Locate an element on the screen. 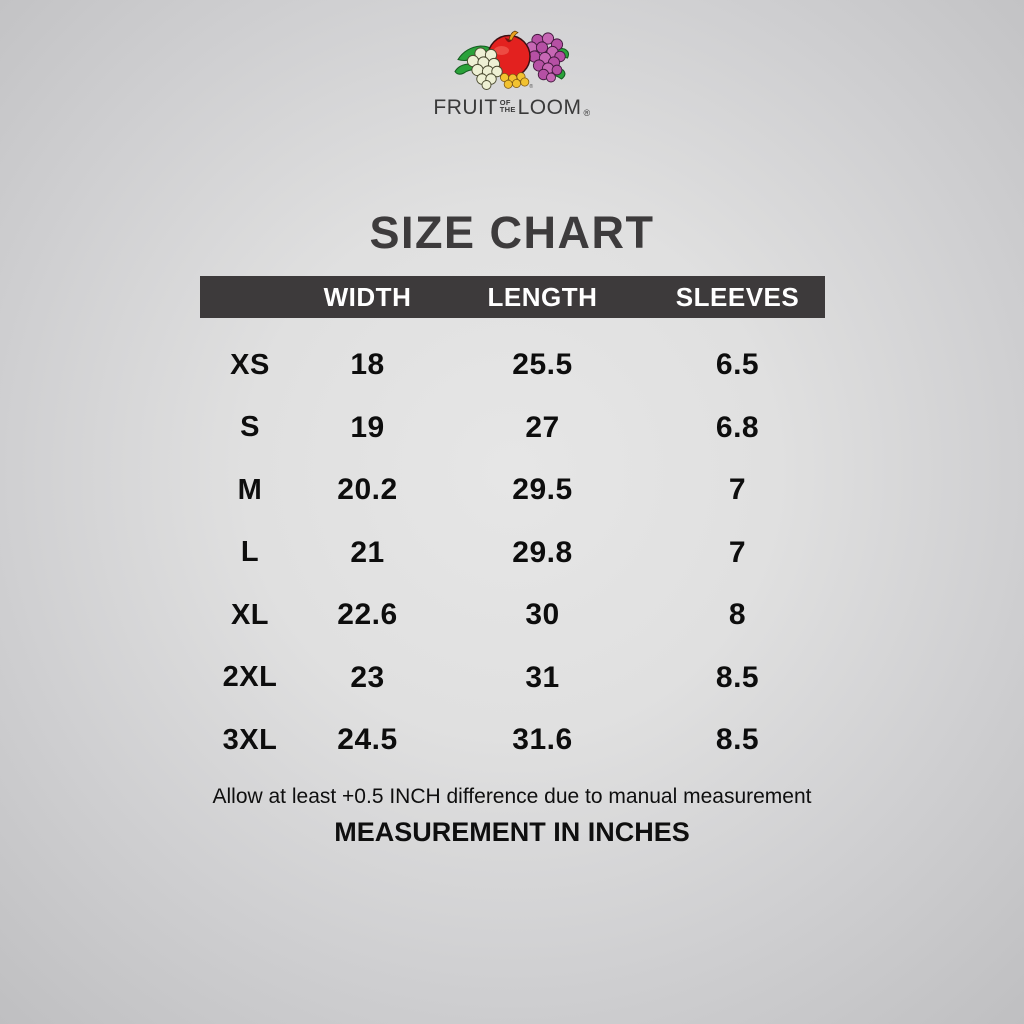 Image resolution: width=1024 pixels, height=1024 pixels. table-row: XS 18 25.5 6.5 is located at coordinates (512, 365).